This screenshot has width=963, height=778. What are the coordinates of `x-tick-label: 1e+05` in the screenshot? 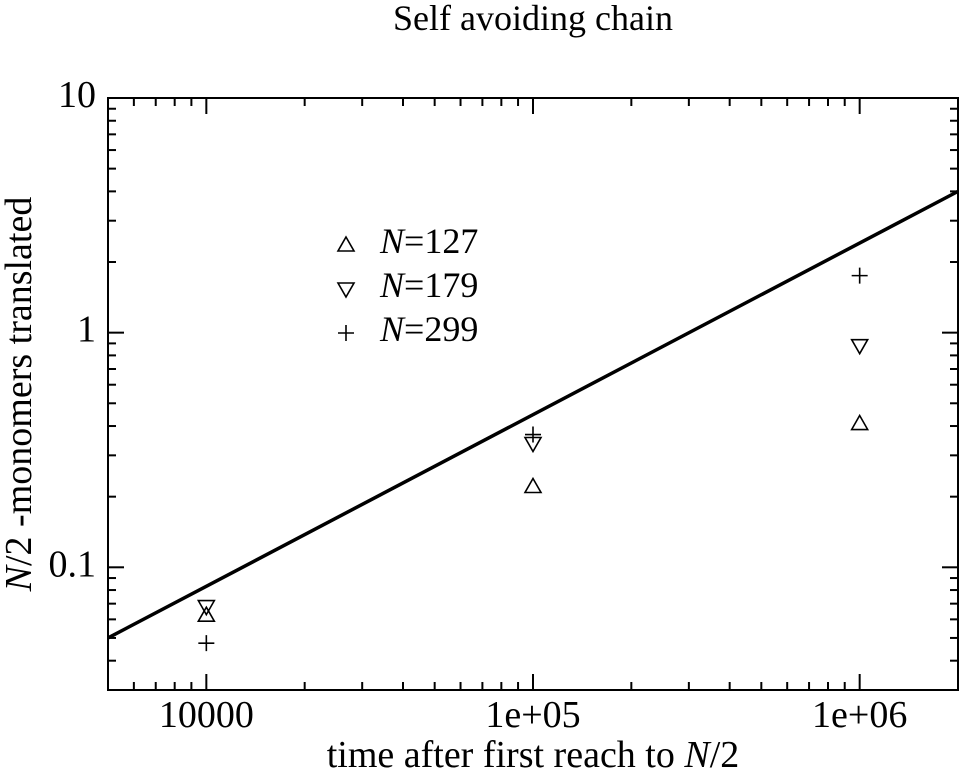 It's located at (532, 715).